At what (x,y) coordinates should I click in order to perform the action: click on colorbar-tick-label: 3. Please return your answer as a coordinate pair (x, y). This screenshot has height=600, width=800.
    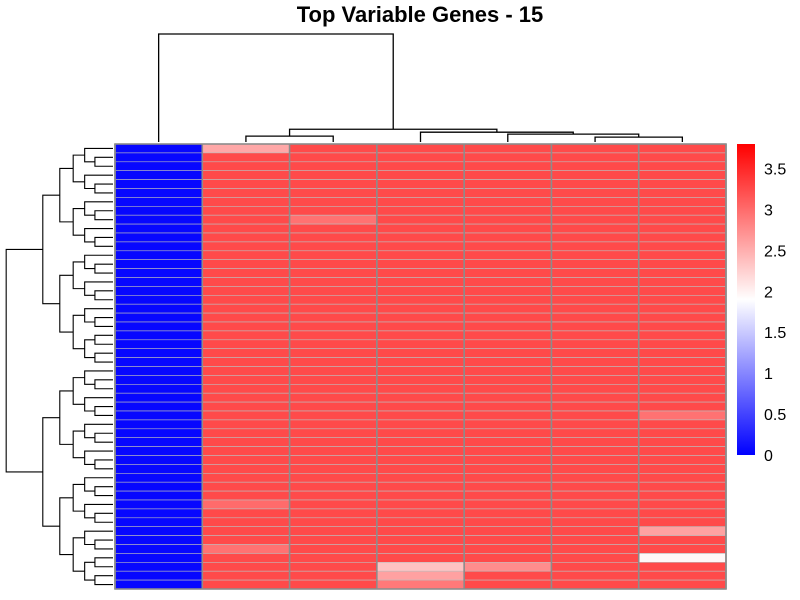
    Looking at the image, I should click on (768, 210).